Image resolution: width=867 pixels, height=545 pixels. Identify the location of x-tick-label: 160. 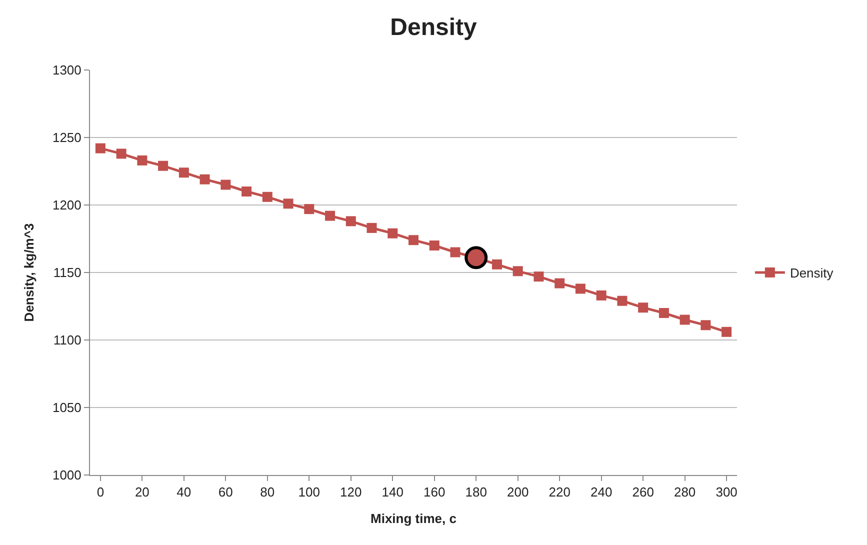
(435, 492).